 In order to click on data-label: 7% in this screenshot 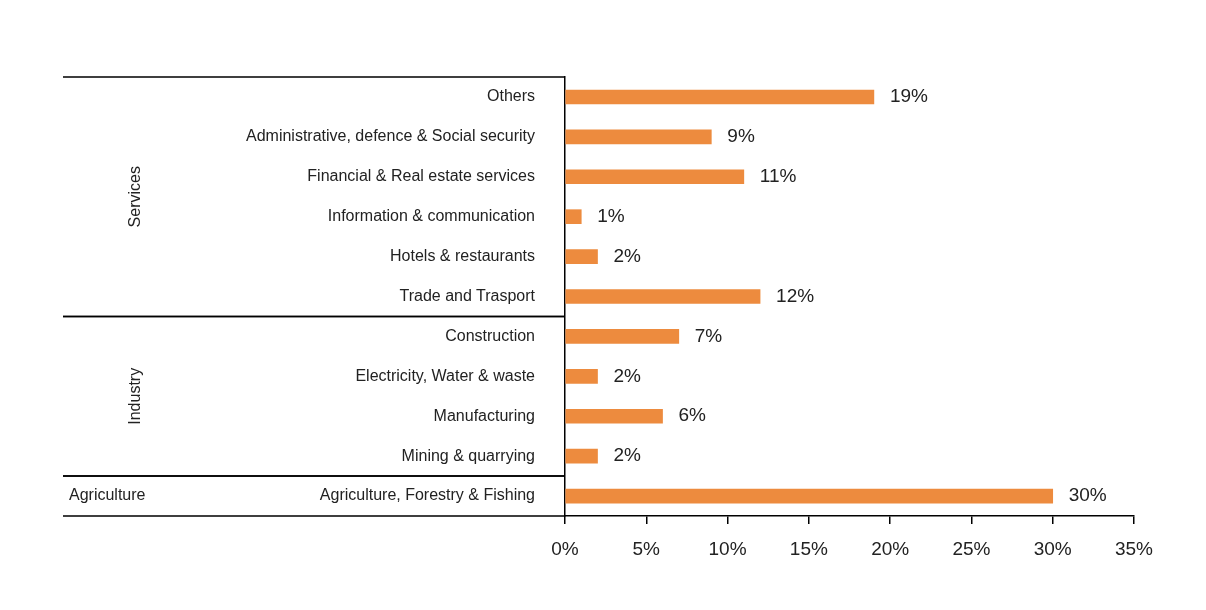, I will do `click(708, 335)`.